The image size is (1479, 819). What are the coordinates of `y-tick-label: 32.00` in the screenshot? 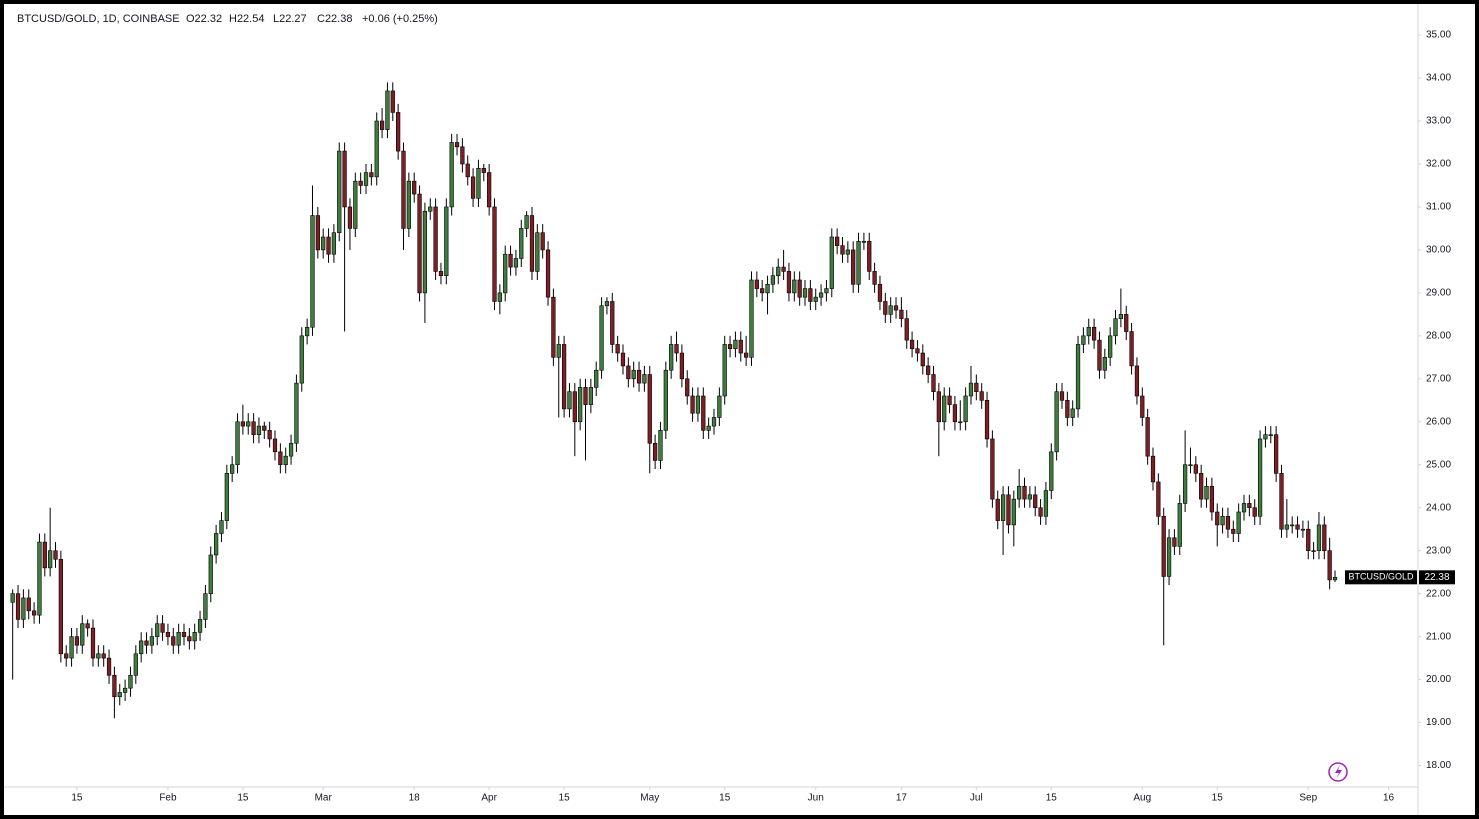 It's located at (1438, 164).